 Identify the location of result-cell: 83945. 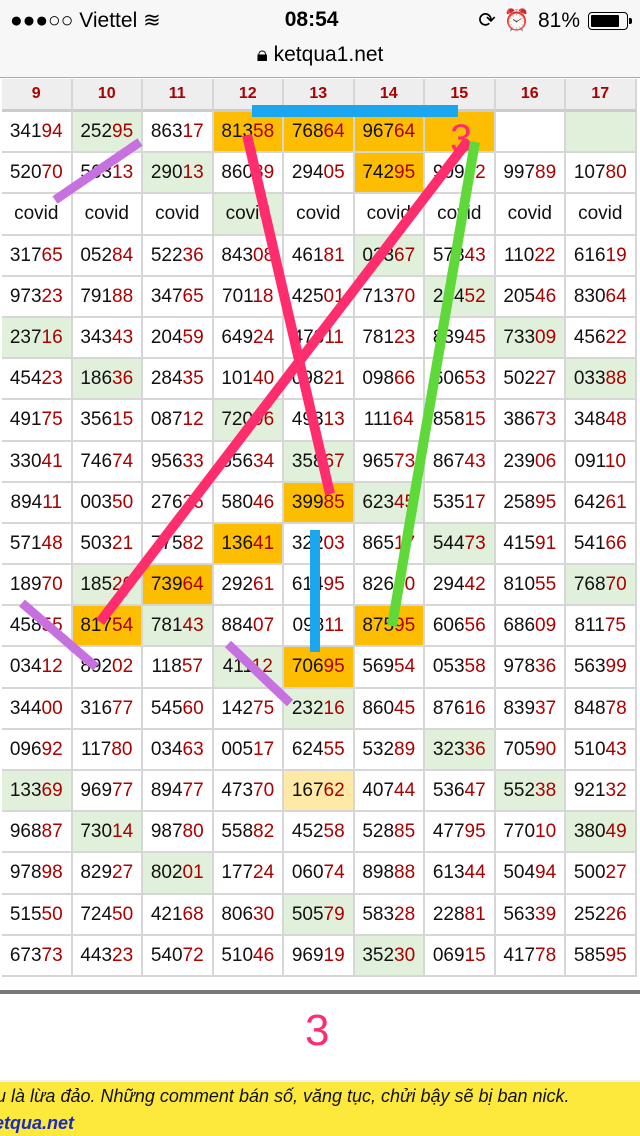
(460, 338).